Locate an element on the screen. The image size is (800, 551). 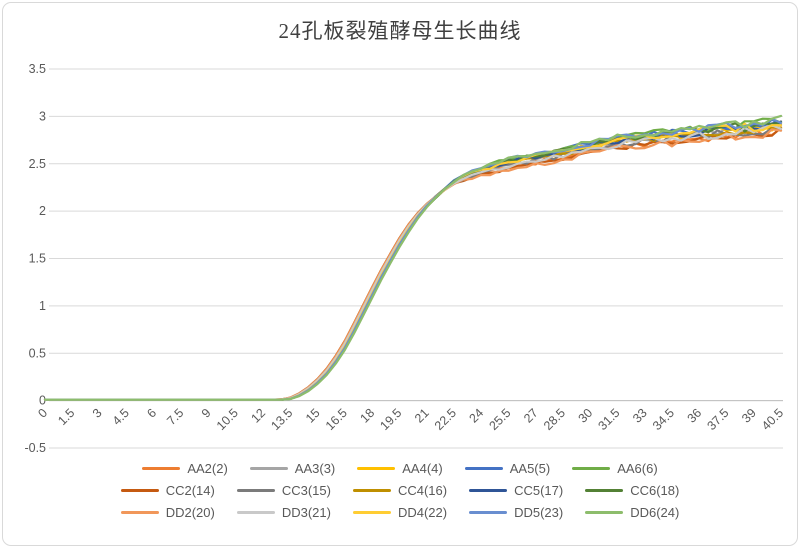
x-tick-label: 22.5 is located at coordinates (445, 419).